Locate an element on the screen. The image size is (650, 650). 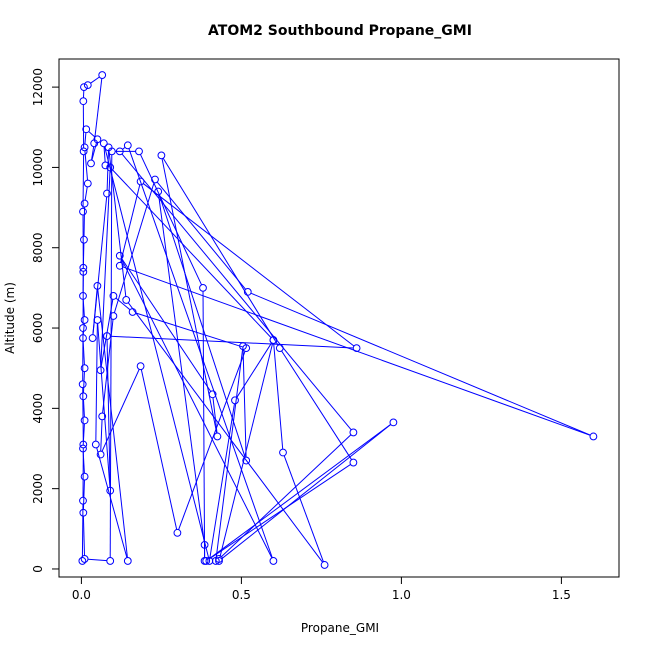
x-axis-label: Propane_GMI is located at coordinates (340, 628).